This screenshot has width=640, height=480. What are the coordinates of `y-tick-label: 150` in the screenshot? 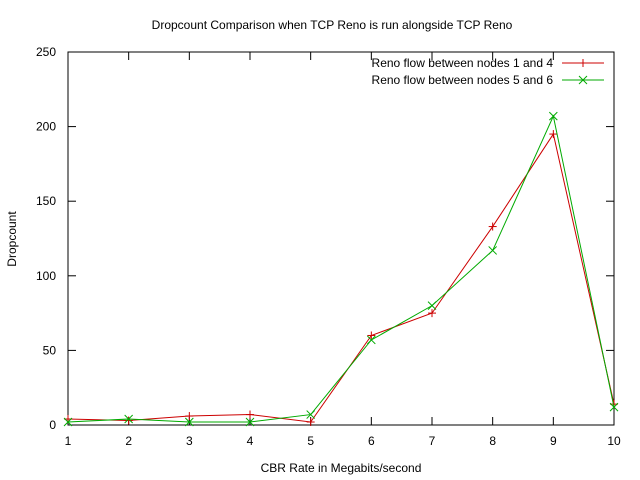 It's located at (46, 201).